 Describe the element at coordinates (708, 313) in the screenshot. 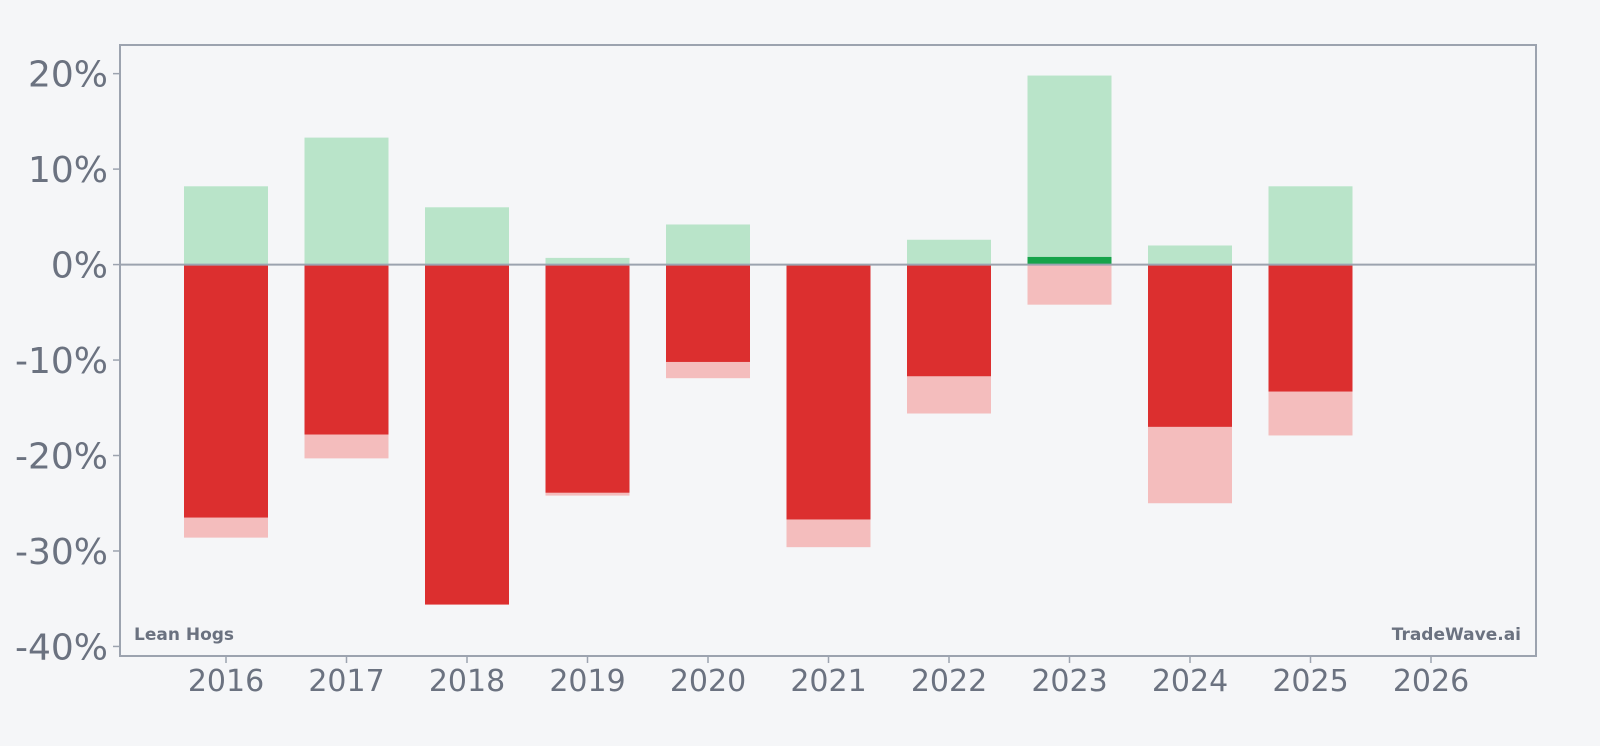

I see `bar-close-2020` at that location.